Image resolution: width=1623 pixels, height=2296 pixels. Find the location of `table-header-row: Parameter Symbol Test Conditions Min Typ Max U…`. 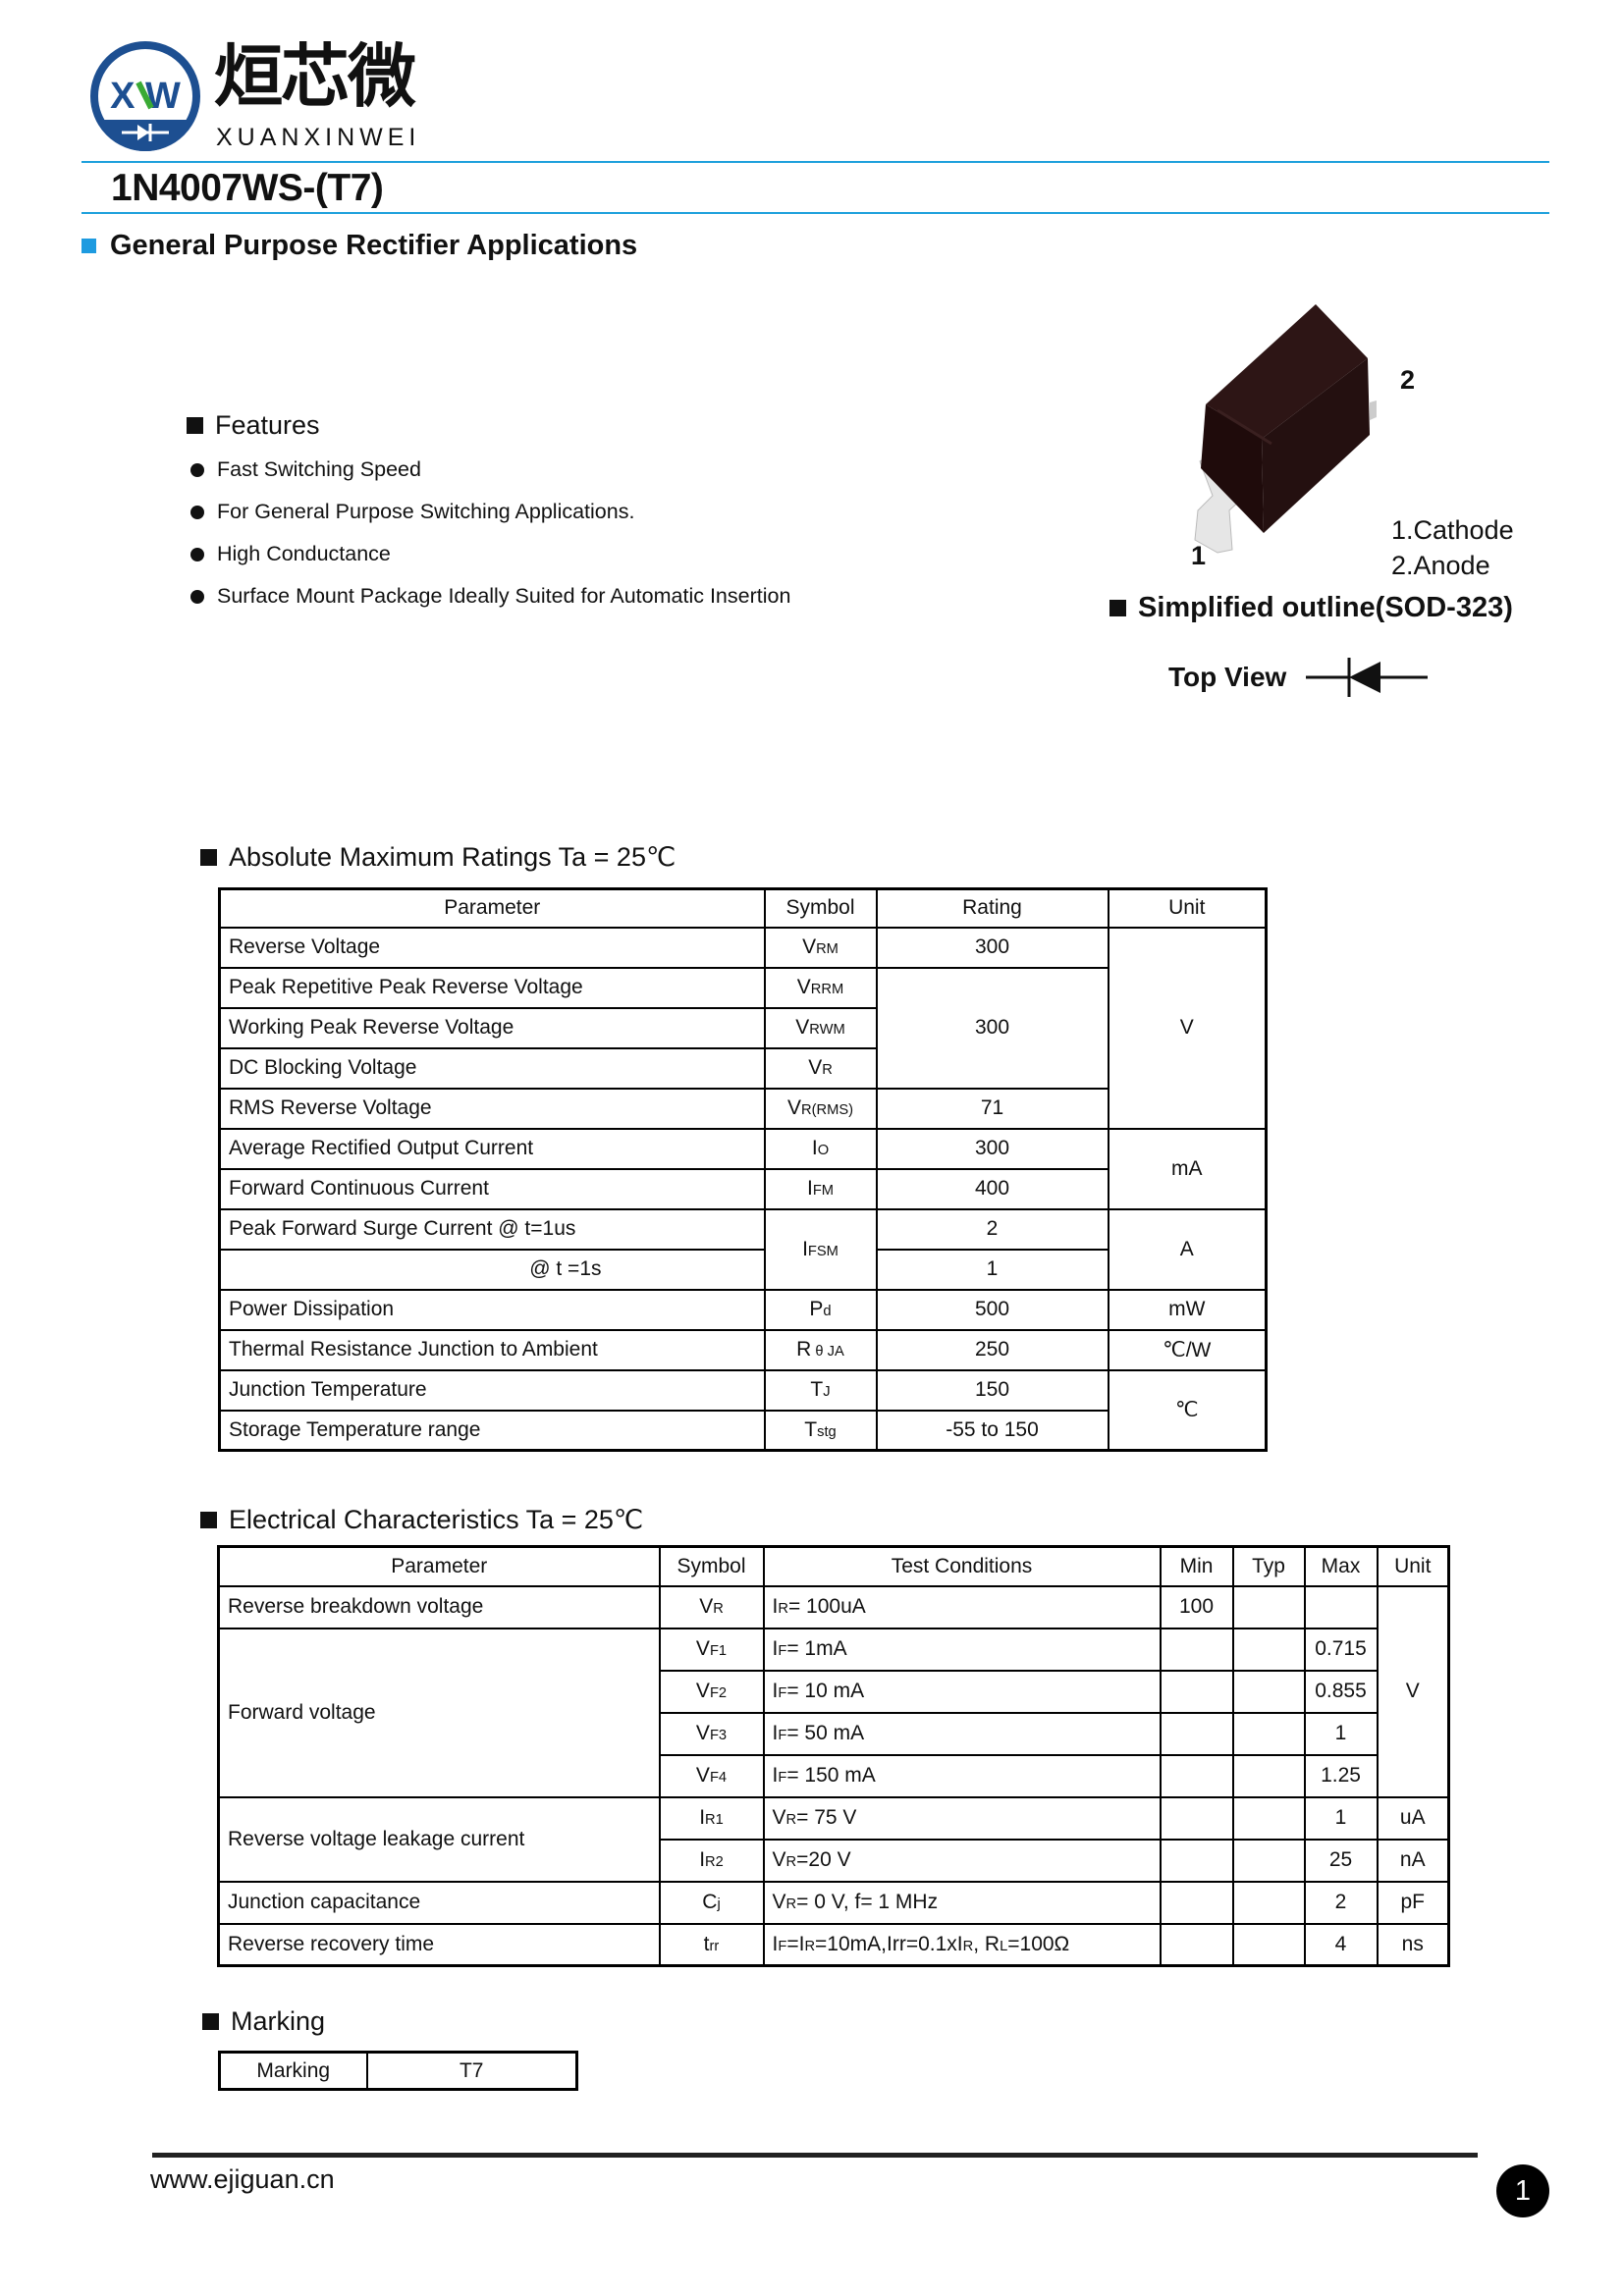

table-header-row: Parameter Symbol Test Conditions Min Typ Max U… is located at coordinates (833, 1566).